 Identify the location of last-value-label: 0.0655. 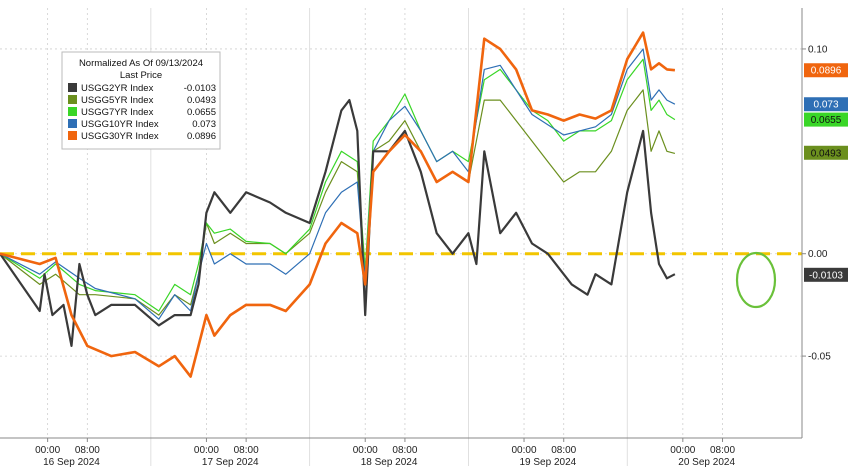
(826, 120).